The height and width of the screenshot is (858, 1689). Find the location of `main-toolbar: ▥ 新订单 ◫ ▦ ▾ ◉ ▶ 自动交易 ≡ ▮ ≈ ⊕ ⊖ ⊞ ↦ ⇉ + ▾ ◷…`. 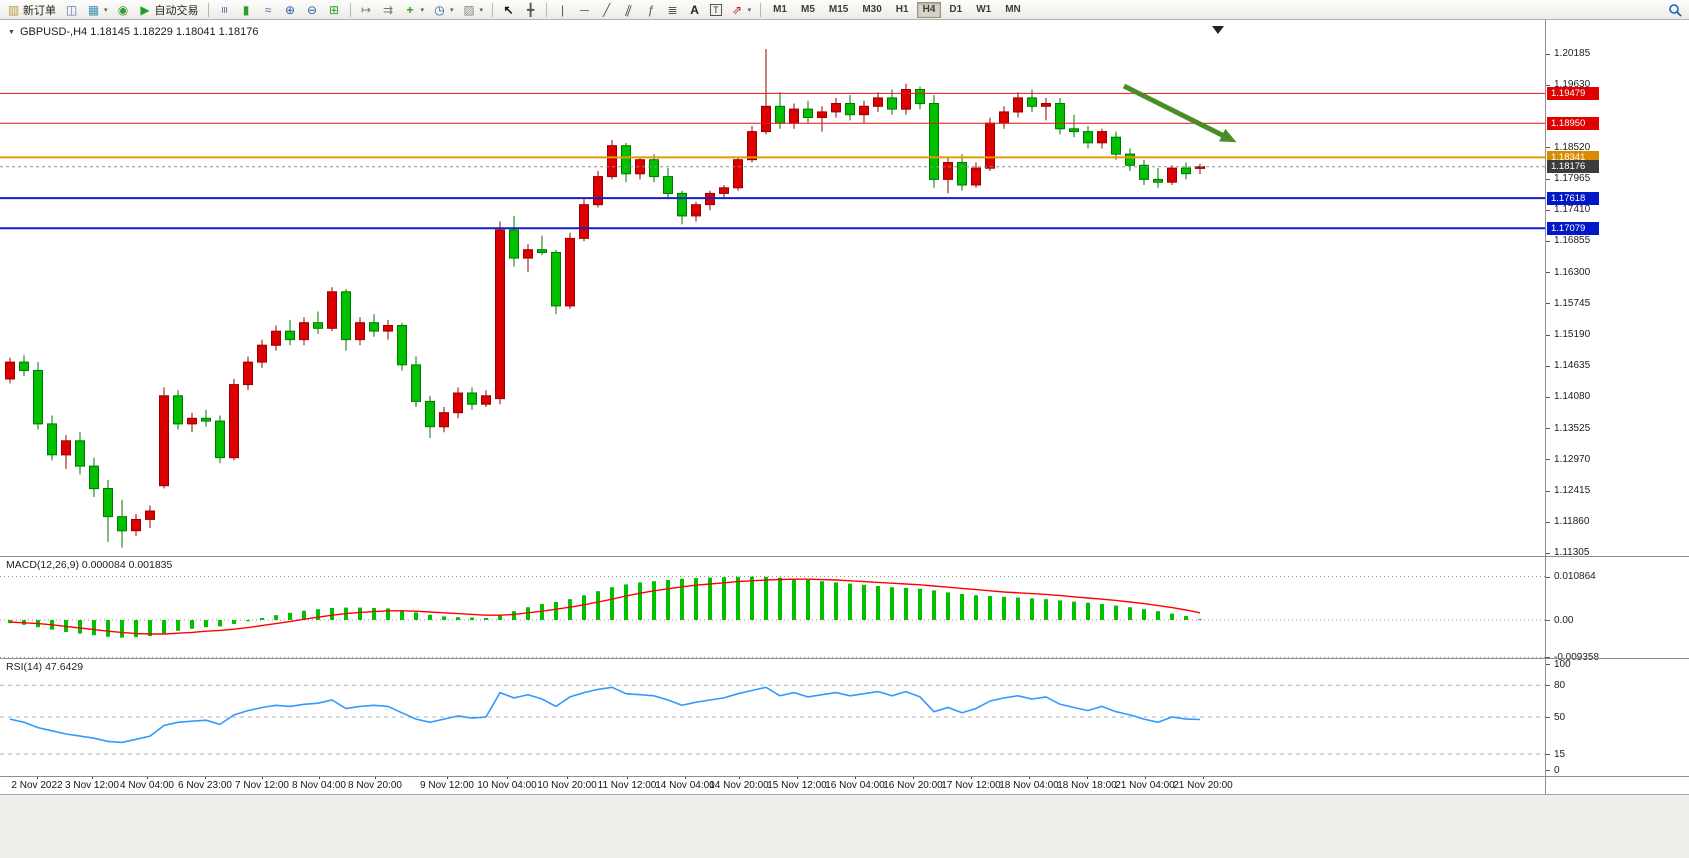

main-toolbar: ▥ 新订单 ◫ ▦ ▾ ◉ ▶ 自动交易 ≡ ▮ ≈ ⊕ ⊖ ⊞ ↦ ⇉ + ▾ ◷… is located at coordinates (844, 10).